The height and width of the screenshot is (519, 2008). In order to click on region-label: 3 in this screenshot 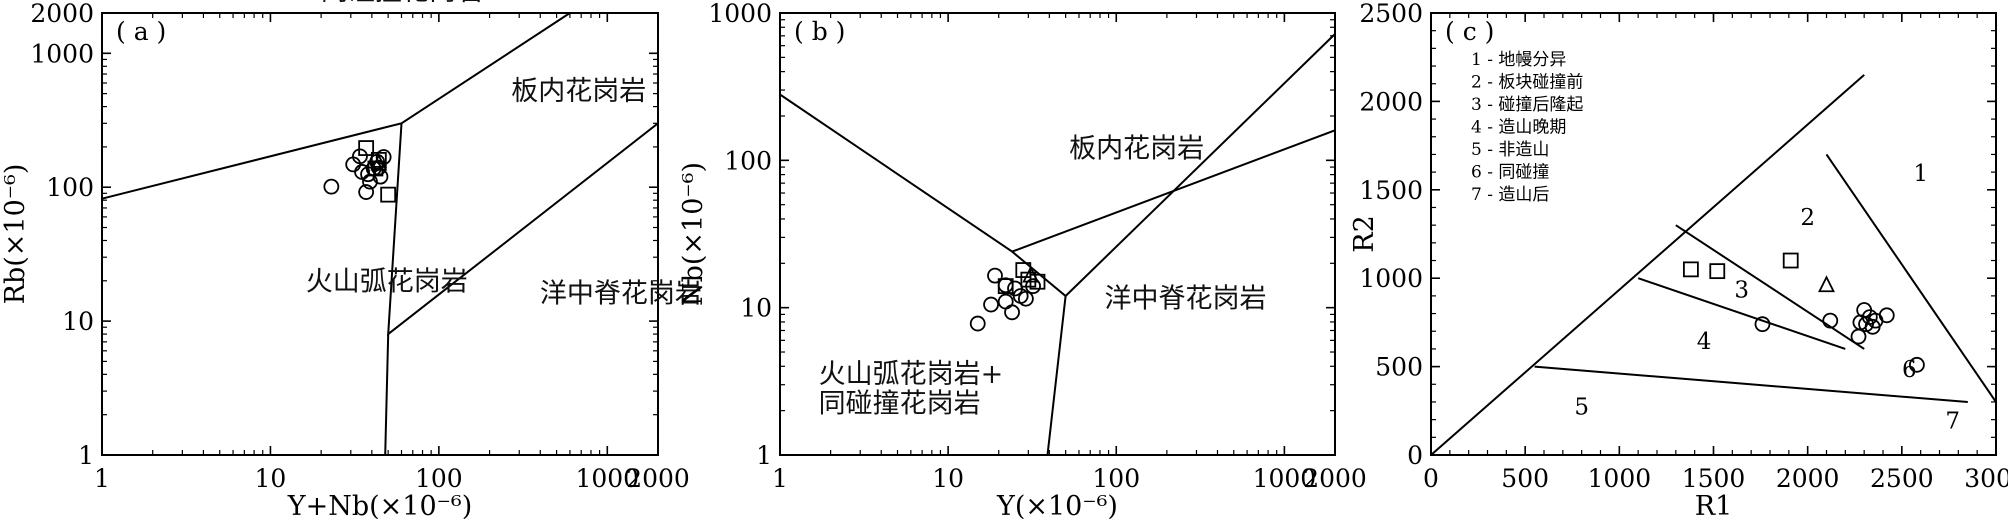, I will do `click(1741, 291)`.